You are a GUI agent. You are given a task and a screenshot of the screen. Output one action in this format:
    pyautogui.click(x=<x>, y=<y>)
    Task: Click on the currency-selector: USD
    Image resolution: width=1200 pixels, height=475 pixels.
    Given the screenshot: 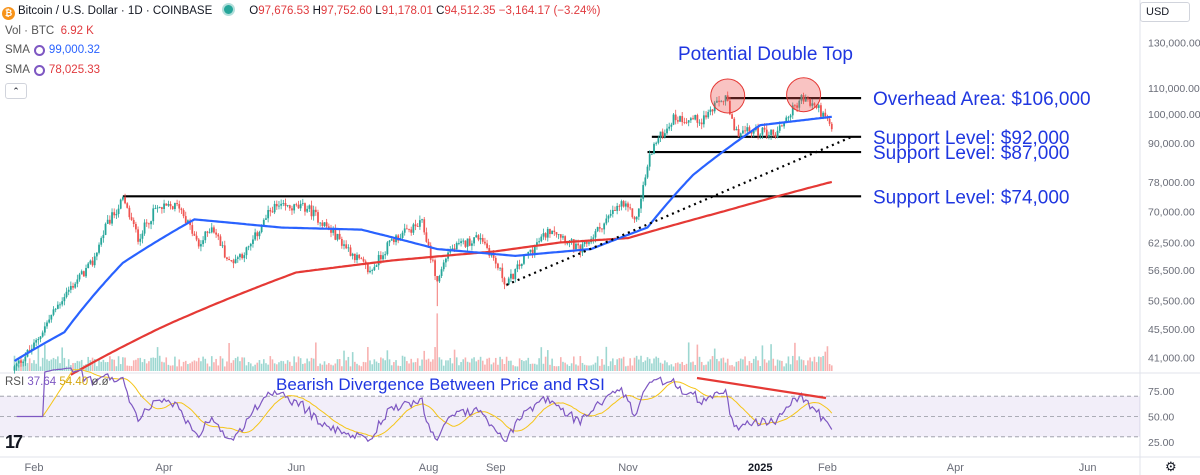 What is the action you would take?
    pyautogui.click(x=1165, y=12)
    